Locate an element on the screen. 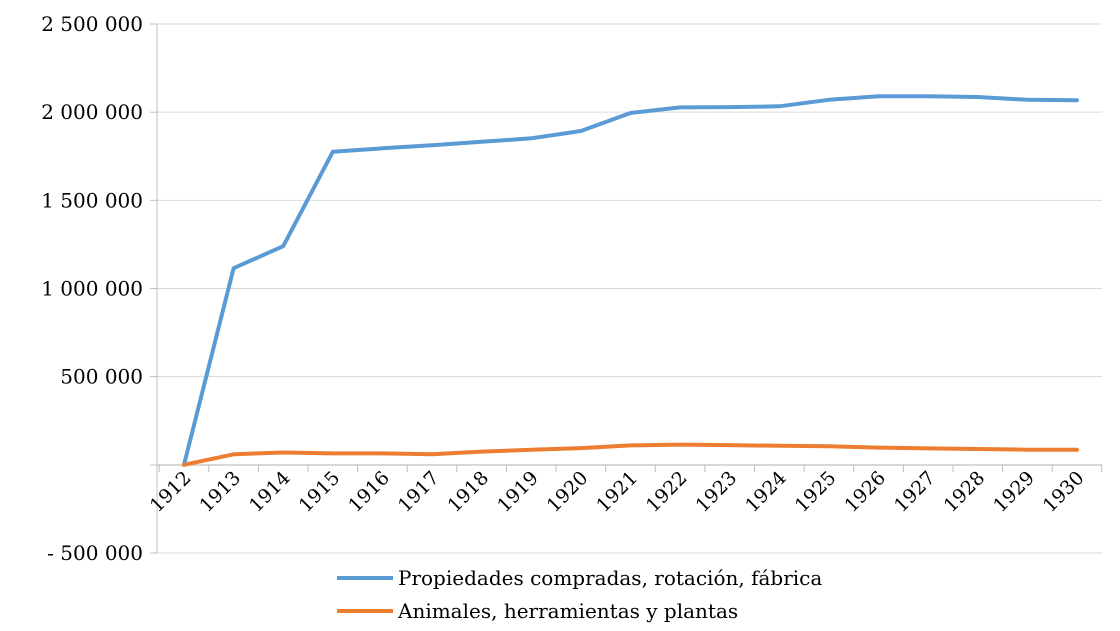 This screenshot has height=631, width=1120. x-tick-label: 1921 is located at coordinates (617, 492).